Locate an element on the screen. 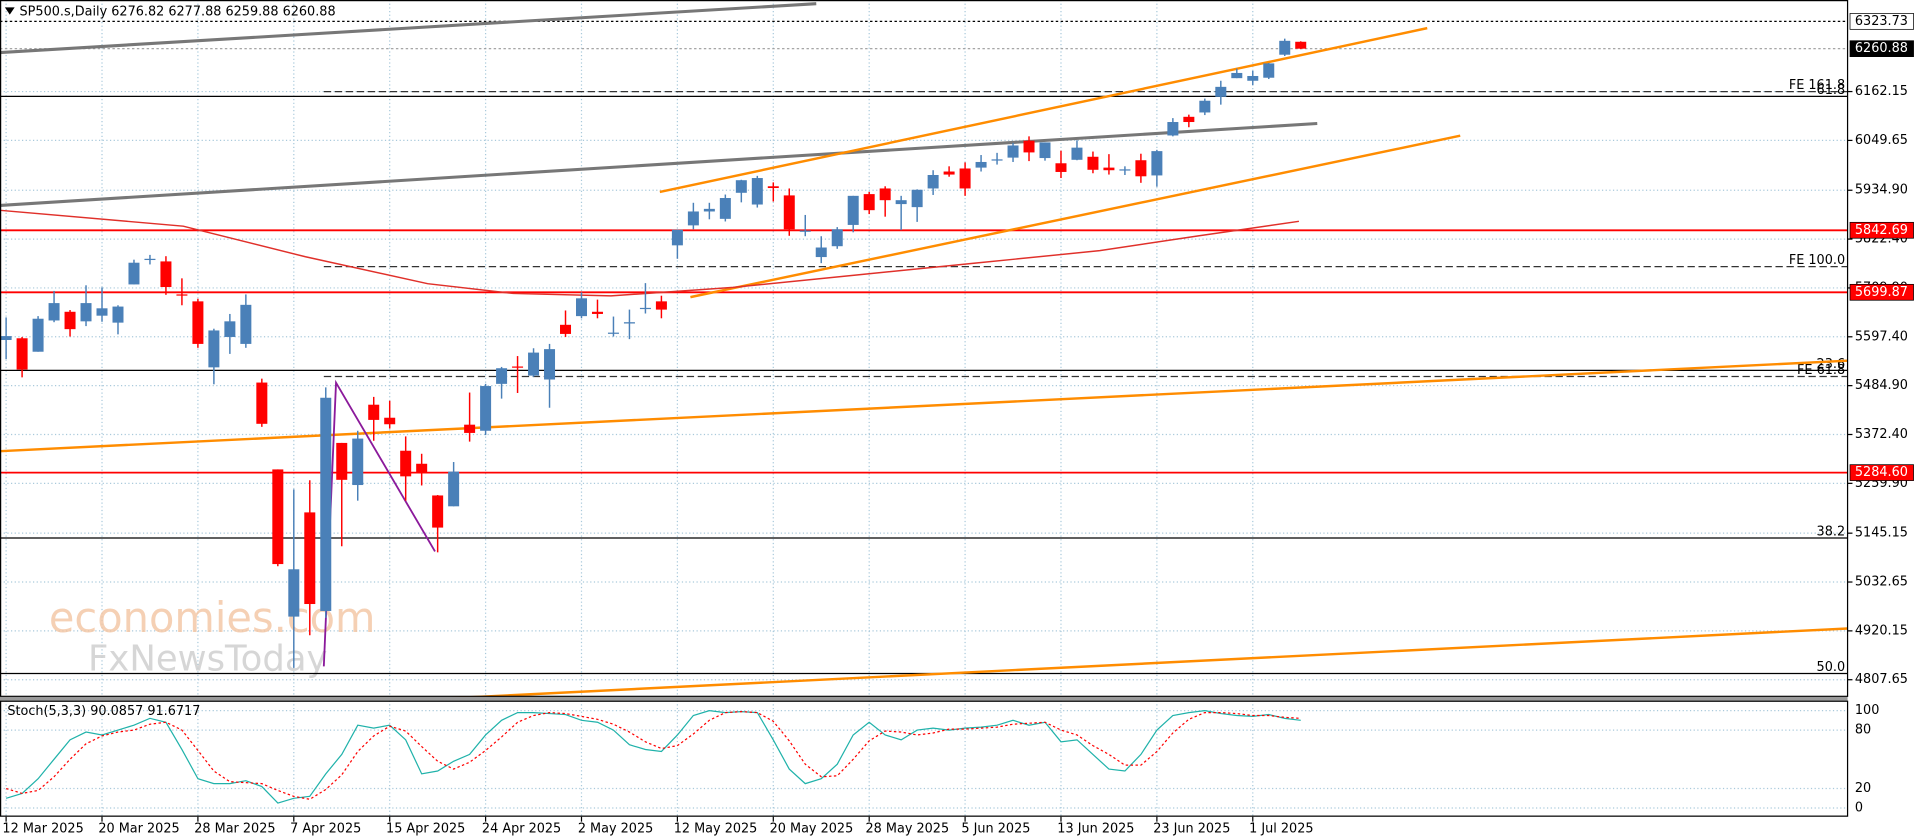 The width and height of the screenshot is (1916, 840). fib-label: 61.8 is located at coordinates (1831, 90).